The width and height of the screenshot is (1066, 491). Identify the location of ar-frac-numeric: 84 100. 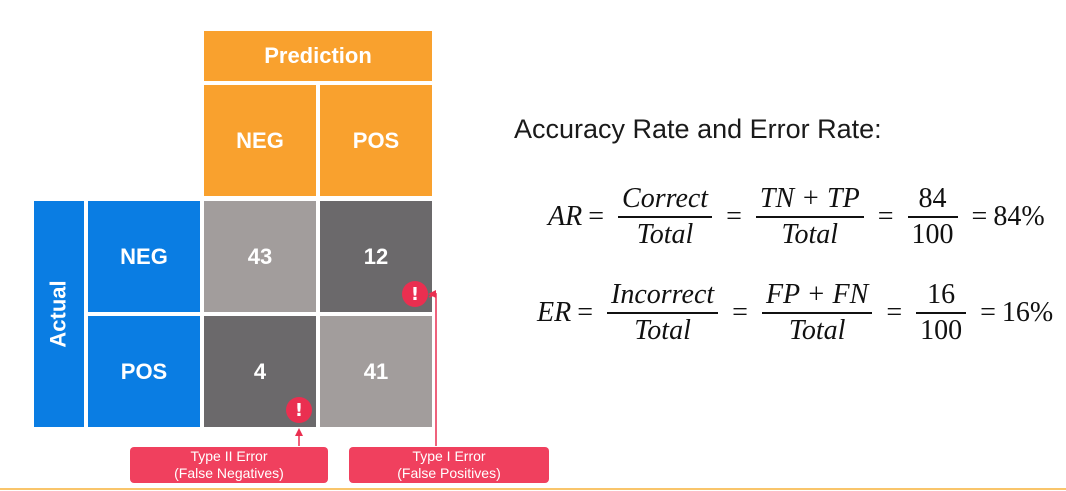
(932, 217).